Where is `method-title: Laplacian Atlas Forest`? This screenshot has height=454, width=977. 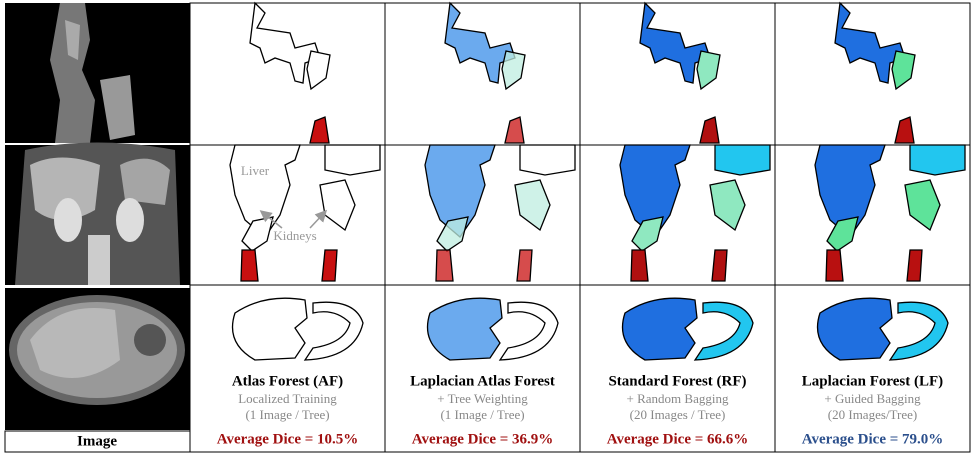 method-title: Laplacian Atlas Forest is located at coordinates (482, 381).